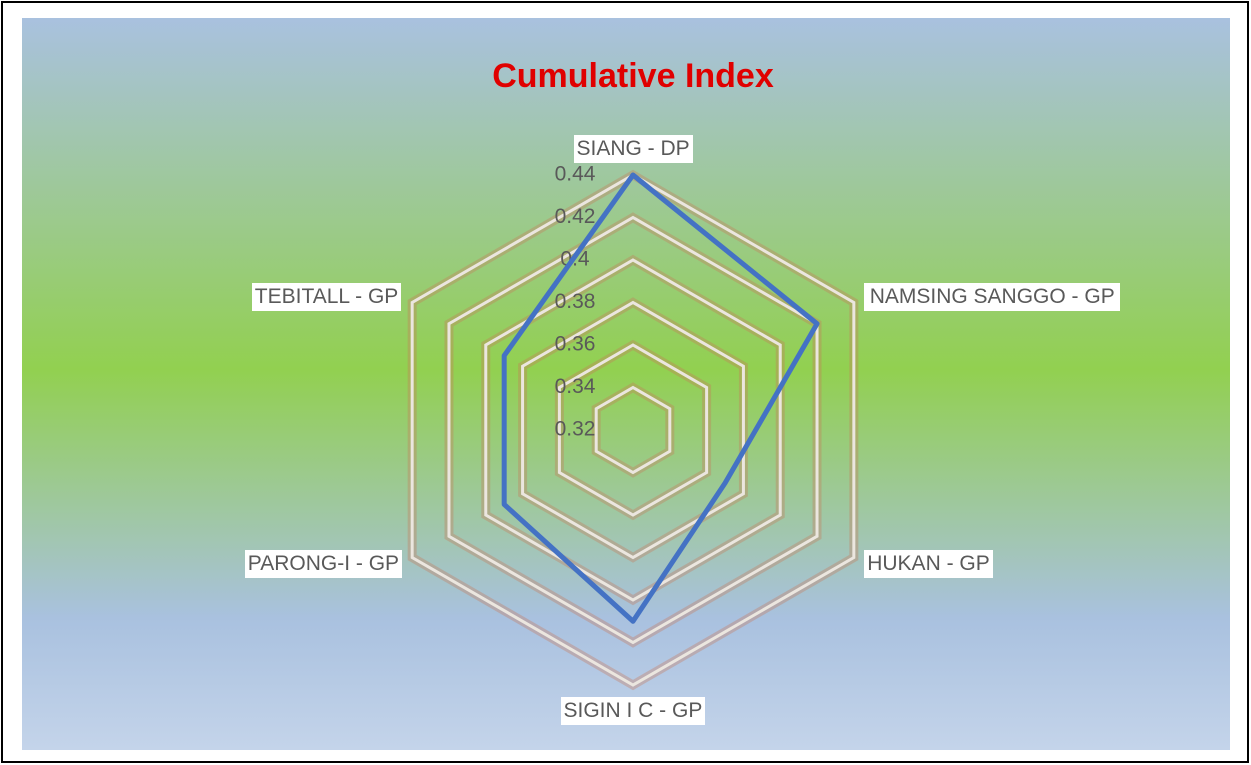  Describe the element at coordinates (575, 429) in the screenshot. I see `r-tick-label: 0.32` at that location.